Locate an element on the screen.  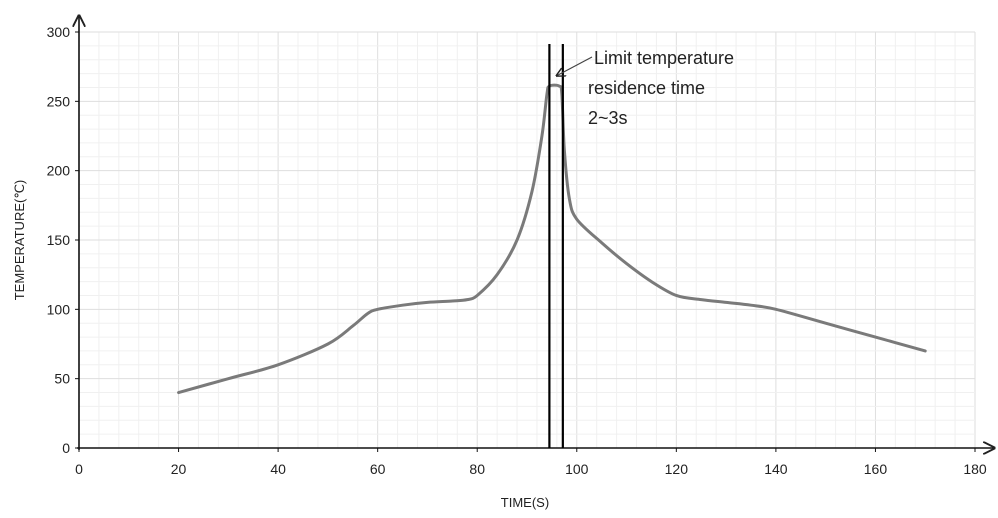
x-tick-label: 180 is located at coordinates (975, 469).